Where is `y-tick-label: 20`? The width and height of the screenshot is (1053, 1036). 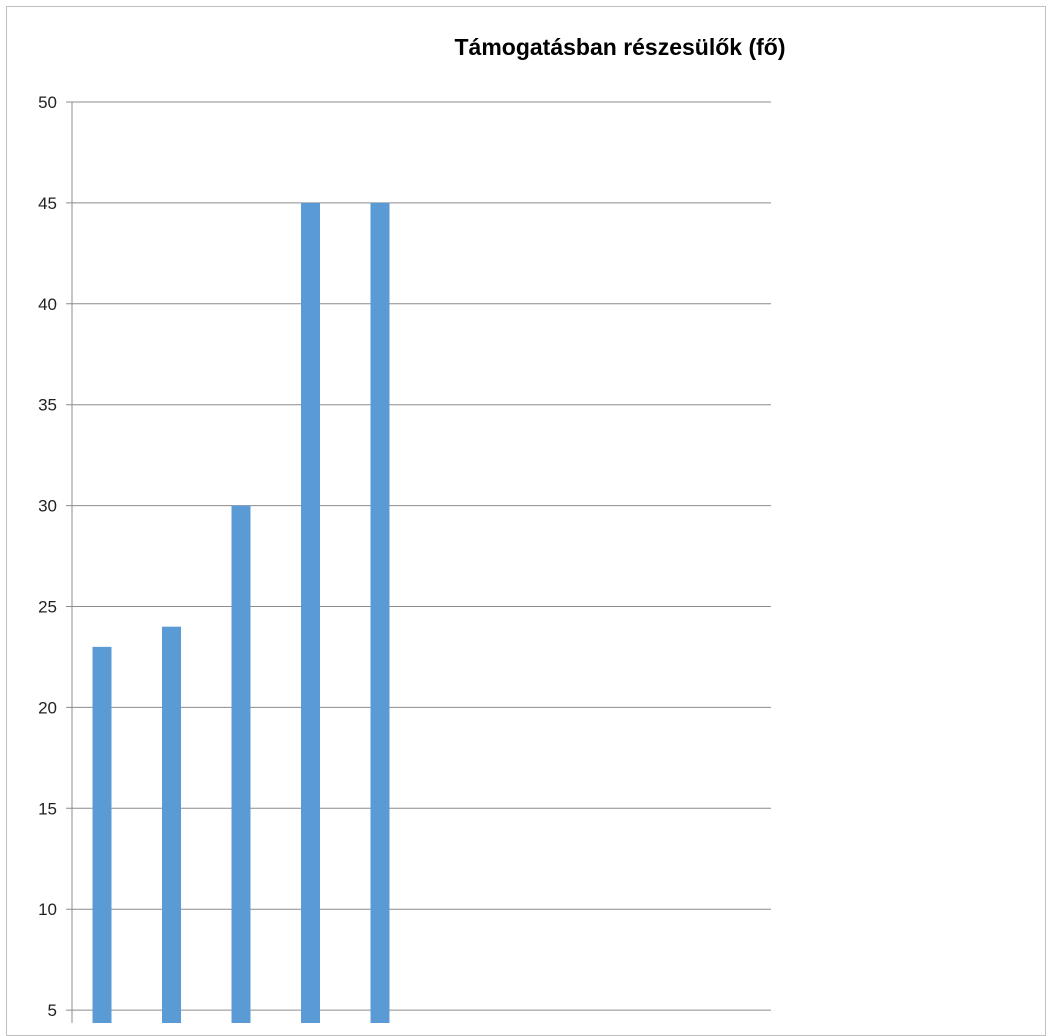 y-tick-label: 20 is located at coordinates (47, 707).